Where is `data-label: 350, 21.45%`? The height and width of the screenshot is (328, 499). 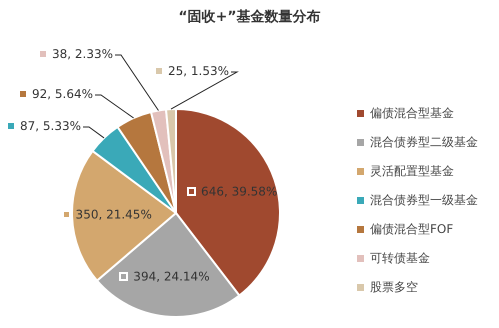 data-label: 350, 21.45% is located at coordinates (114, 214).